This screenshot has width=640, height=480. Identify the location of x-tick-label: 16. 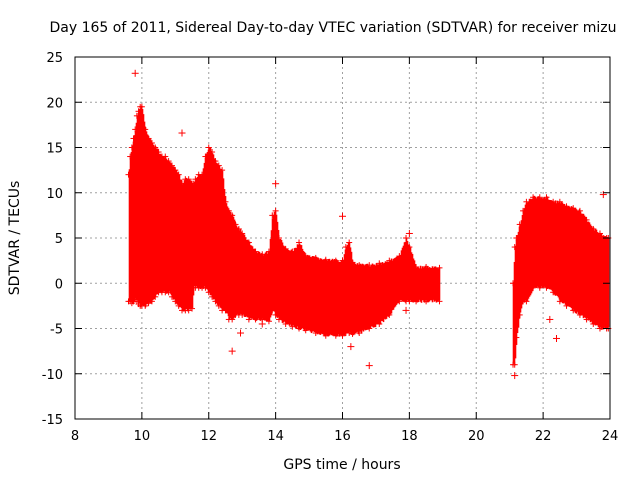
(342, 436).